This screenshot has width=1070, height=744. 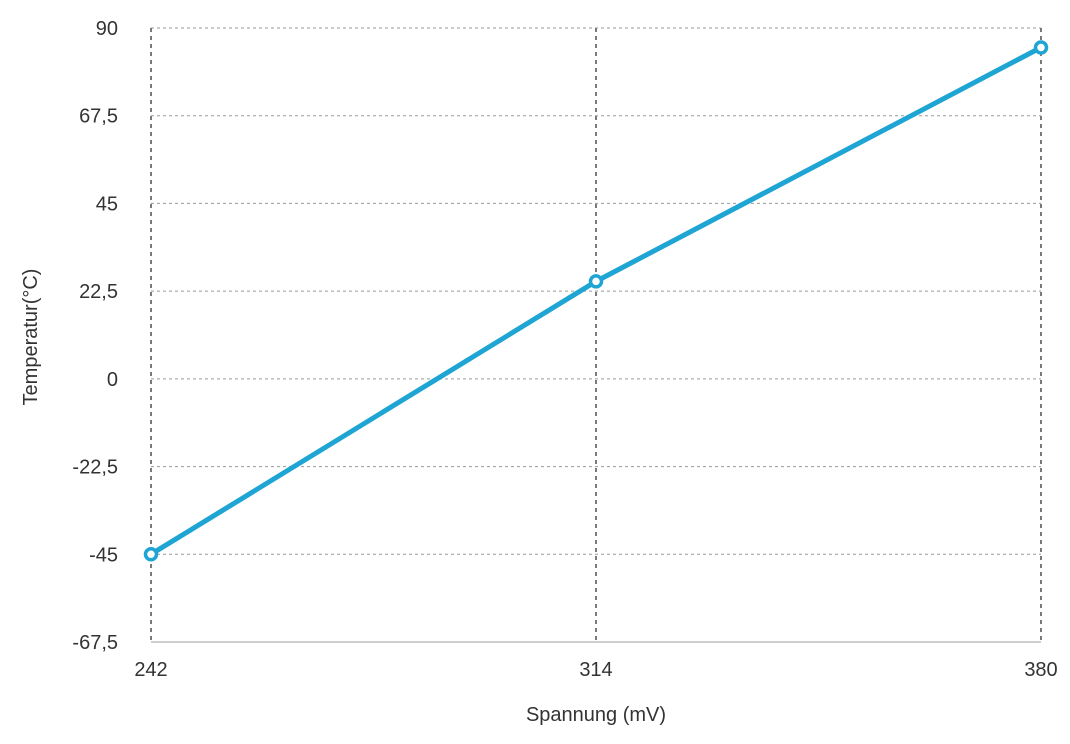 What do you see at coordinates (596, 715) in the screenshot?
I see `x-axis-title: Spannung (mV)` at bounding box center [596, 715].